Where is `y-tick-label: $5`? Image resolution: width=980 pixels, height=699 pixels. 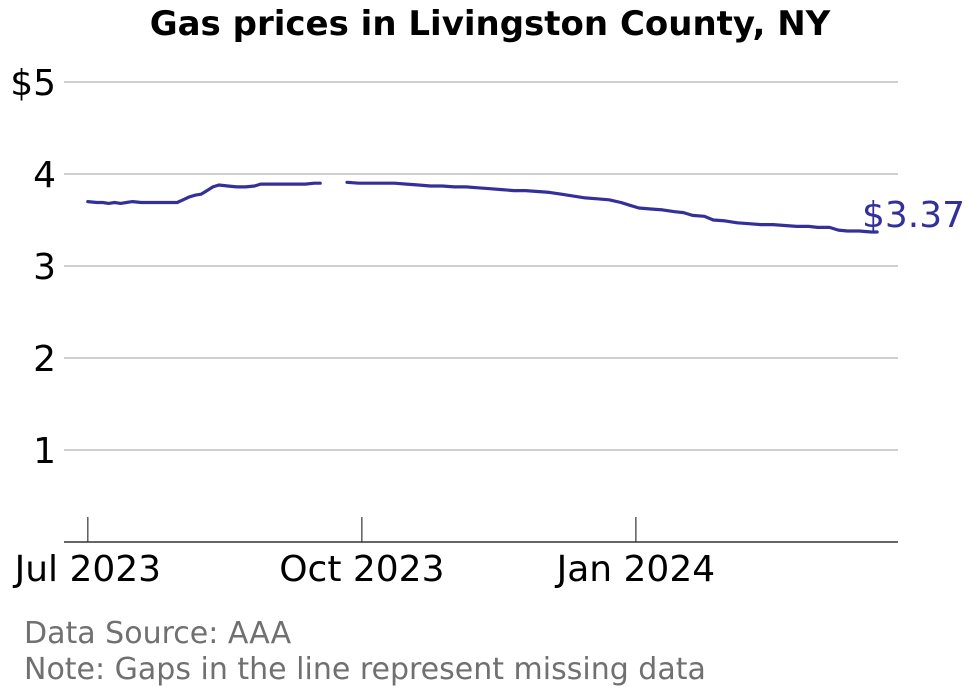 y-tick-label: $5 is located at coordinates (33, 83).